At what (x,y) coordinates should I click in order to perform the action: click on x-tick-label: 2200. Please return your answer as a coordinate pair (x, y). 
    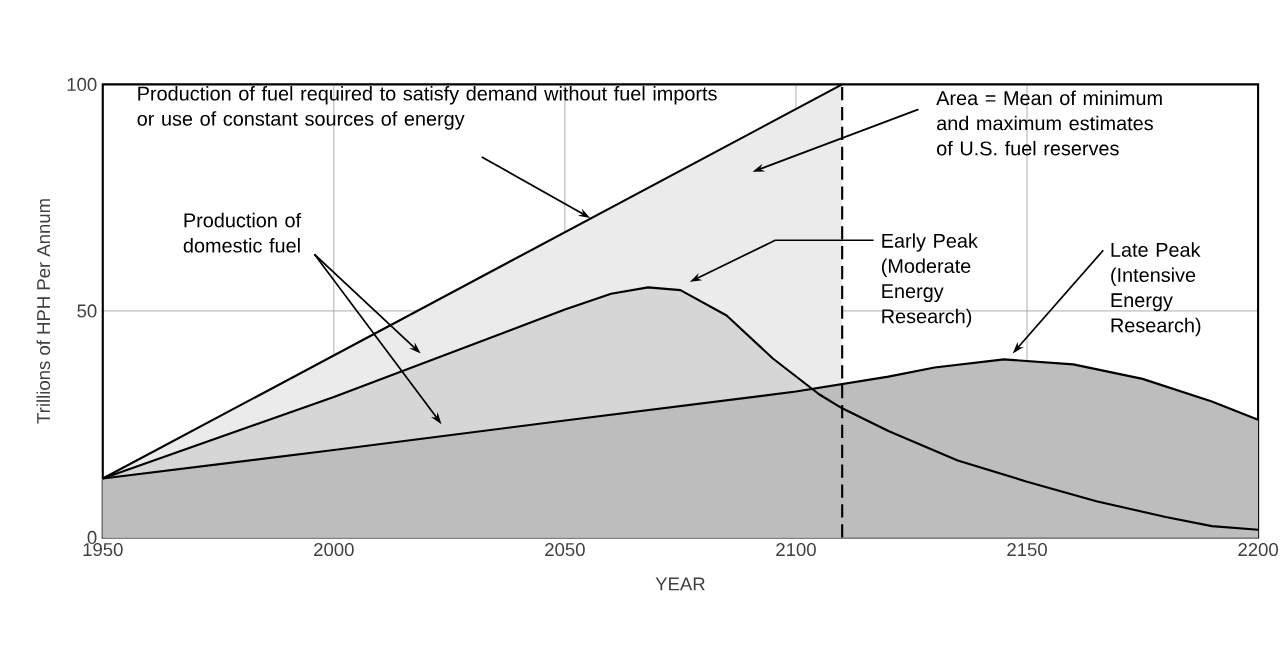
    Looking at the image, I should click on (1258, 550).